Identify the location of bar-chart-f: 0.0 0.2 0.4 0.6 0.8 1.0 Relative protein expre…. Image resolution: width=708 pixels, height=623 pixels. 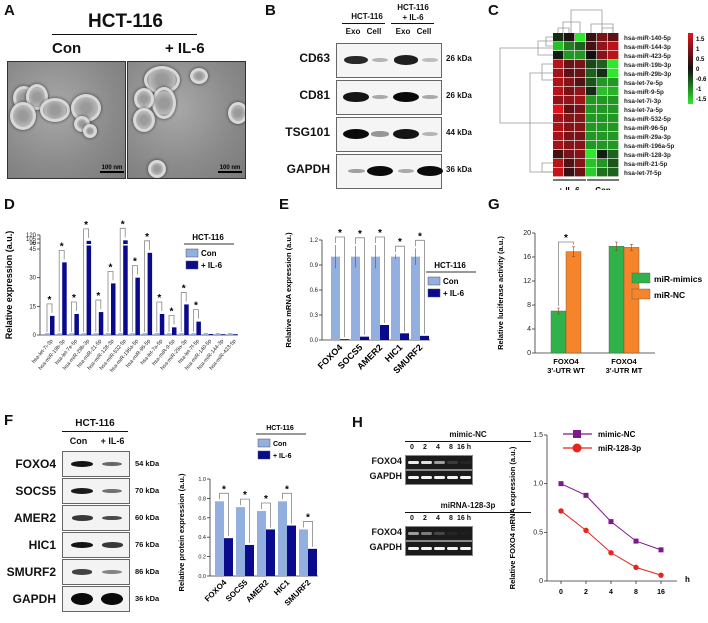
(247, 516).